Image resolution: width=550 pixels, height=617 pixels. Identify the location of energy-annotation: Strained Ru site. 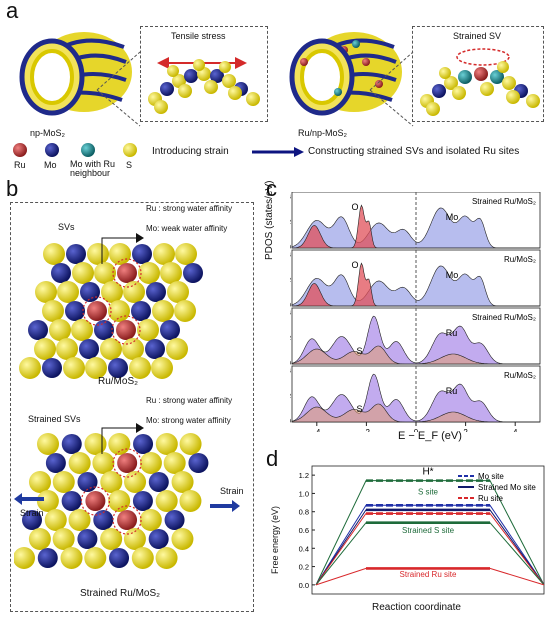
(428, 574).